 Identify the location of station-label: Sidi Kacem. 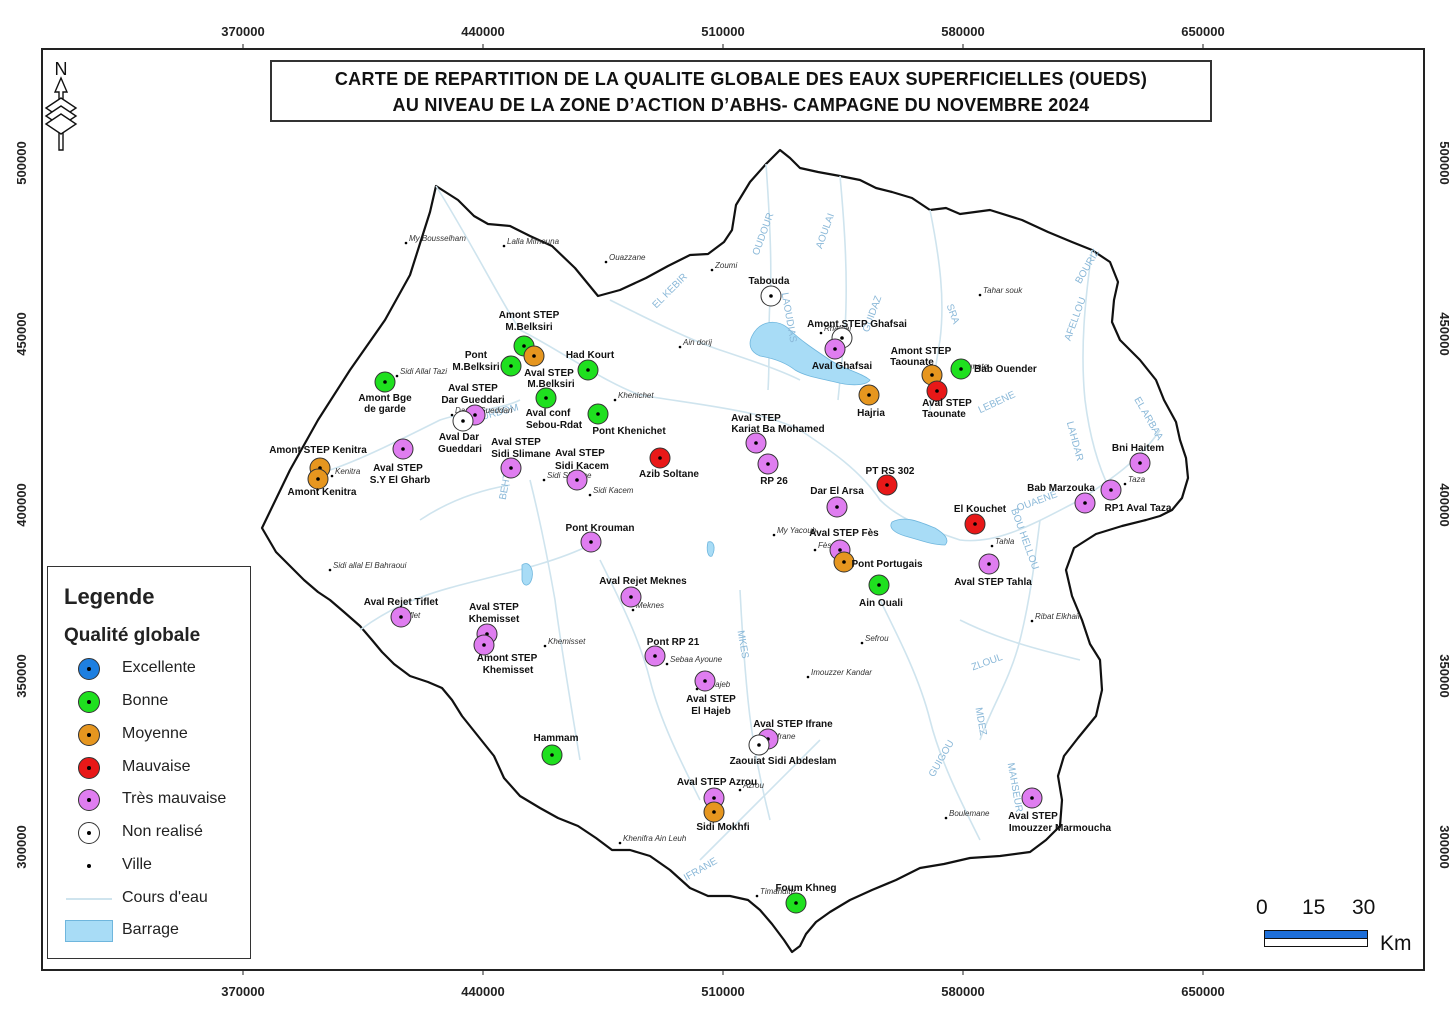
(582, 466).